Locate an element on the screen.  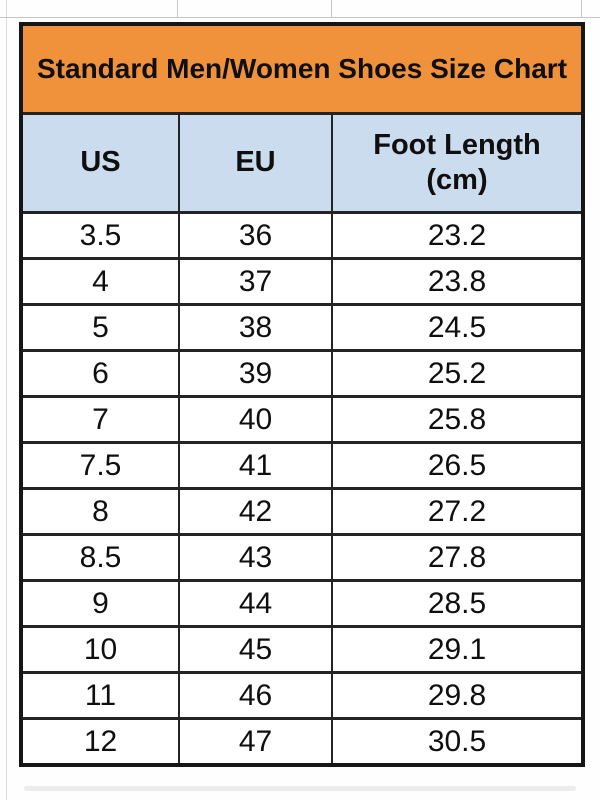
eu-size-cell: 45 is located at coordinates (255, 649).